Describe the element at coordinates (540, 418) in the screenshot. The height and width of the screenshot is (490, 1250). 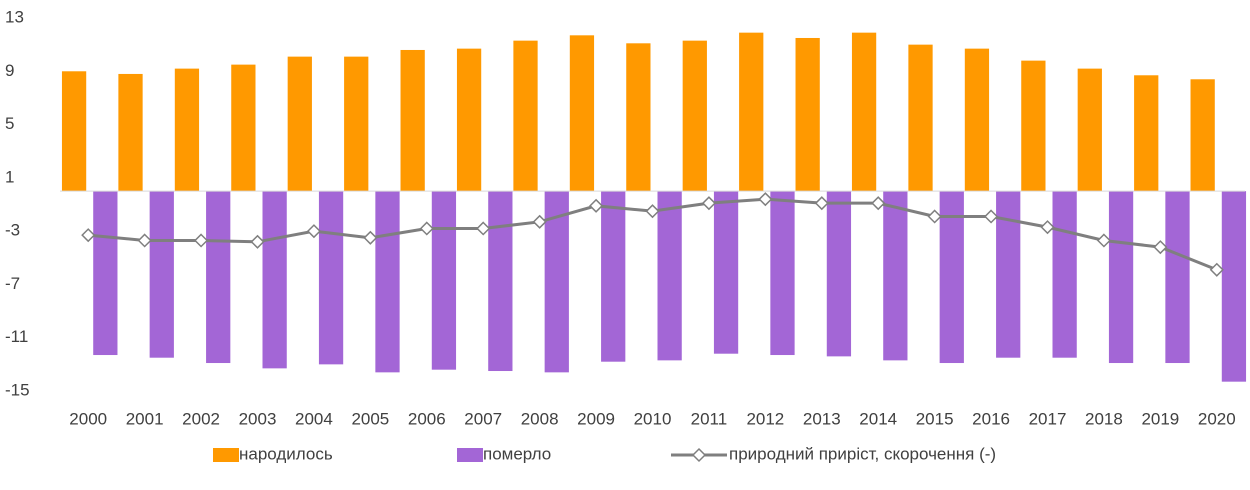
I see `x-tick-label: 2008` at that location.